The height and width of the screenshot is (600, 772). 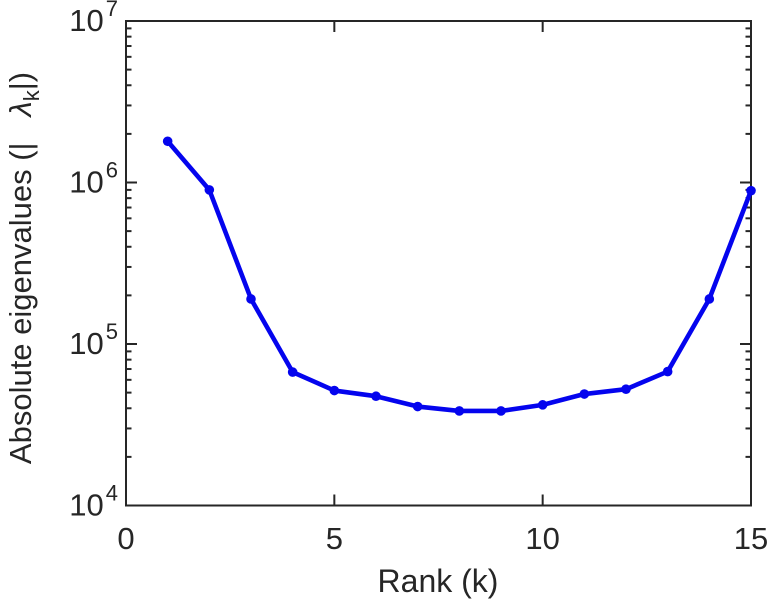 What do you see at coordinates (93, 19) in the screenshot?
I see `y-tick-label: 107` at bounding box center [93, 19].